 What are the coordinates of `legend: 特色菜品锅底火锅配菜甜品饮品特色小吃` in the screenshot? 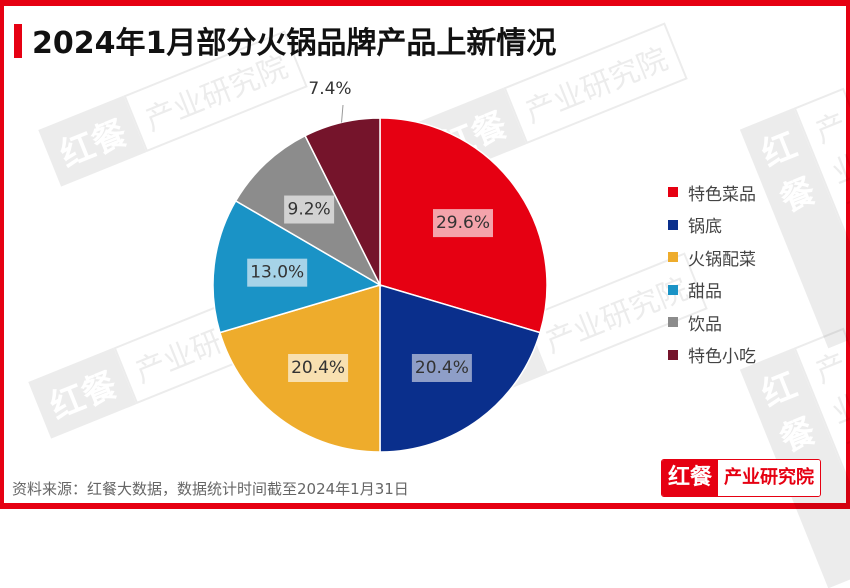 It's located at (712, 273).